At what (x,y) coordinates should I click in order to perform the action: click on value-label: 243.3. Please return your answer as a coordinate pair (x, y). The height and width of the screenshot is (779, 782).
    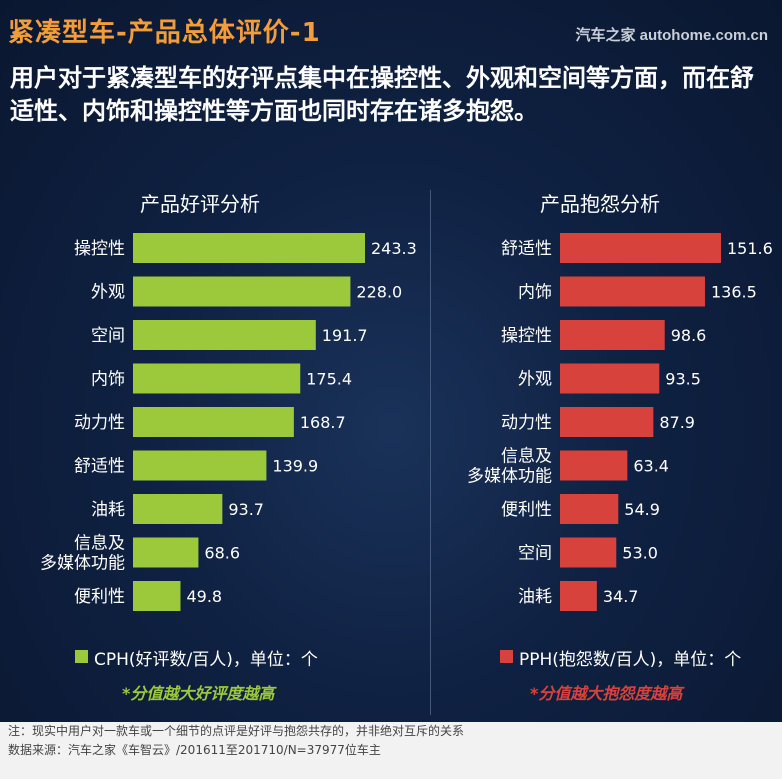
    Looking at the image, I should click on (394, 248).